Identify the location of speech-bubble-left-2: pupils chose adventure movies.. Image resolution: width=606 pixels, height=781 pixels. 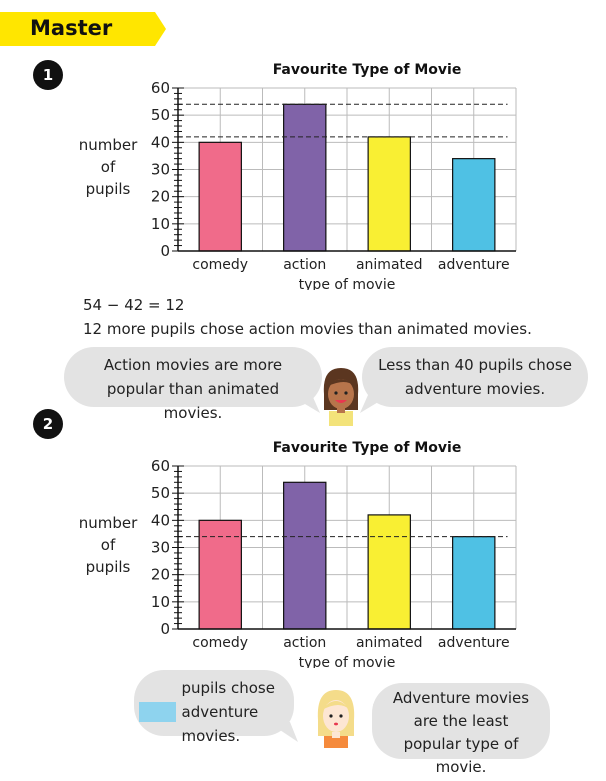
(214, 707).